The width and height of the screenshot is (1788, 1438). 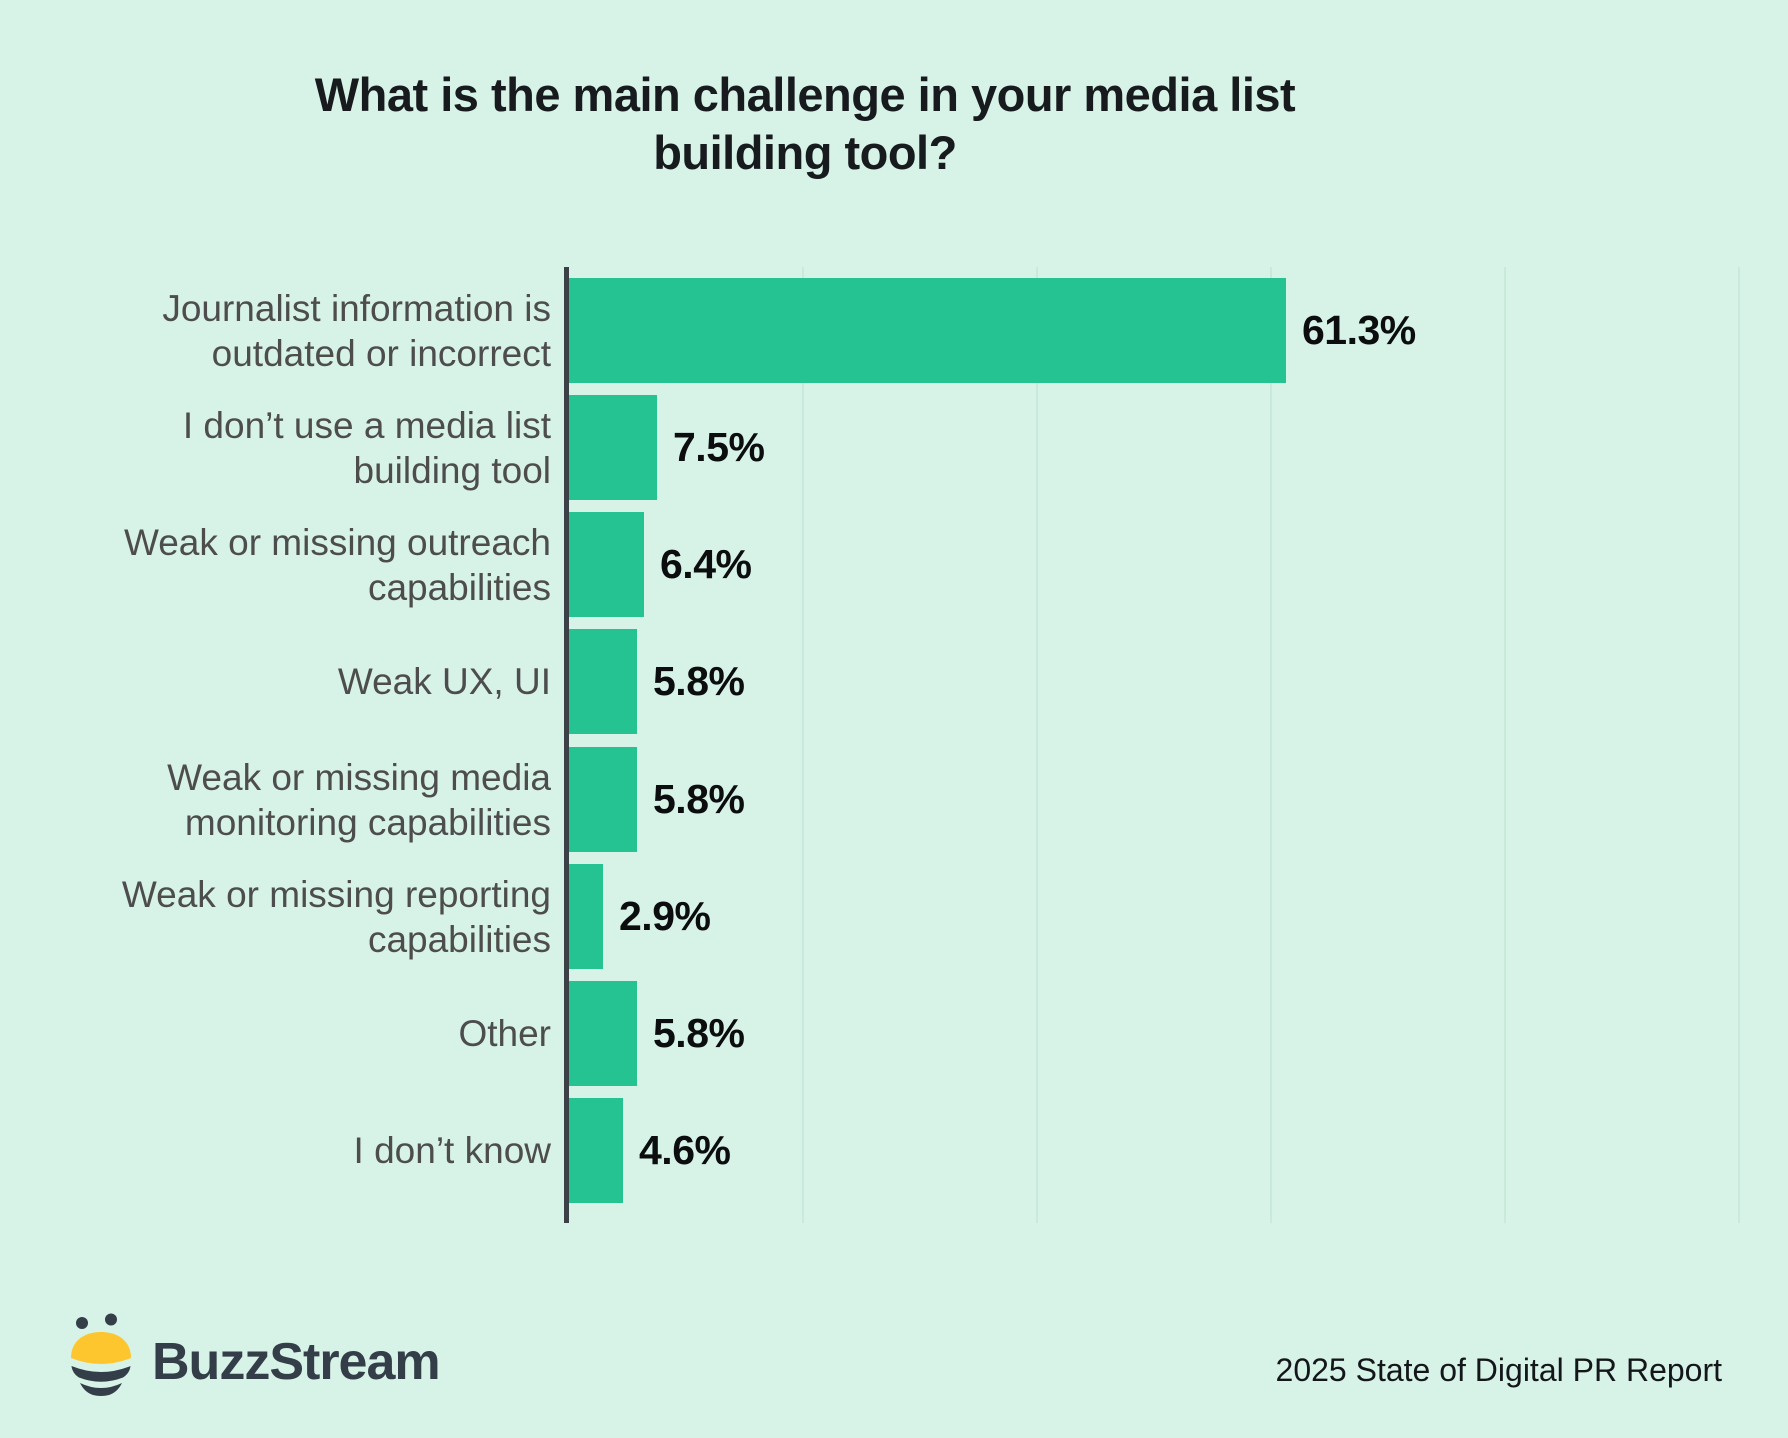 What do you see at coordinates (1498, 1370) in the screenshot?
I see `report-source: 2025 State of Digital PR Report` at bounding box center [1498, 1370].